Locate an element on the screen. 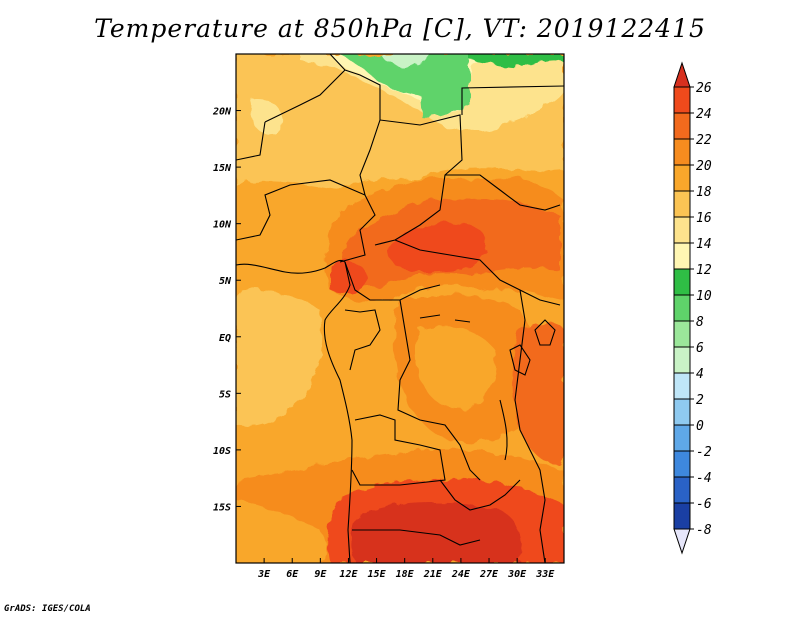 The height and width of the screenshot is (618, 800). colorbar-label: 10 is located at coordinates (704, 296).